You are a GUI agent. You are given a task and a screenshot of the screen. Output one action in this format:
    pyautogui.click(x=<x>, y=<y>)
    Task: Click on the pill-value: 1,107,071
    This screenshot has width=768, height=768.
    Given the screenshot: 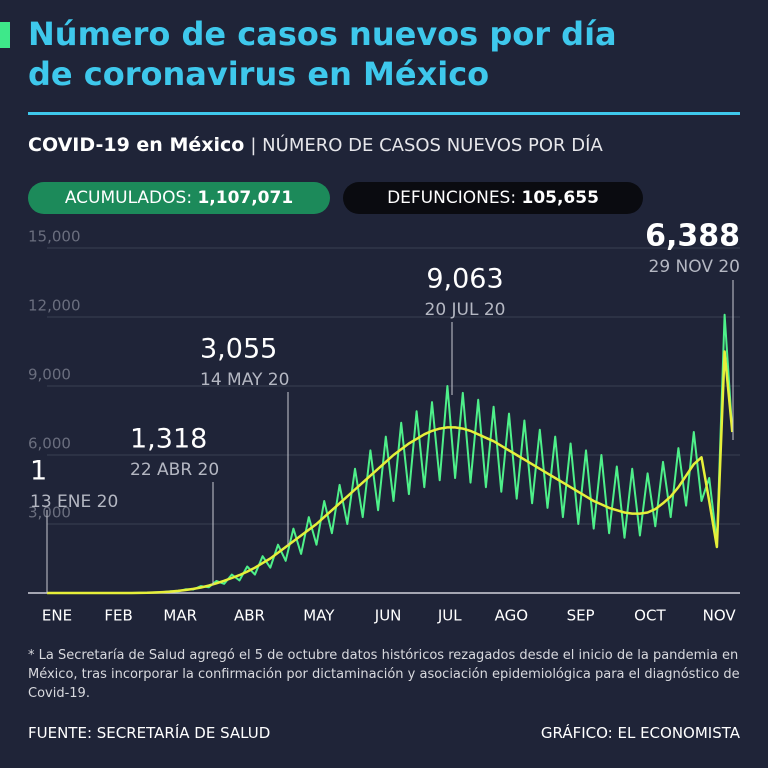 What is the action you would take?
    pyautogui.click(x=245, y=198)
    